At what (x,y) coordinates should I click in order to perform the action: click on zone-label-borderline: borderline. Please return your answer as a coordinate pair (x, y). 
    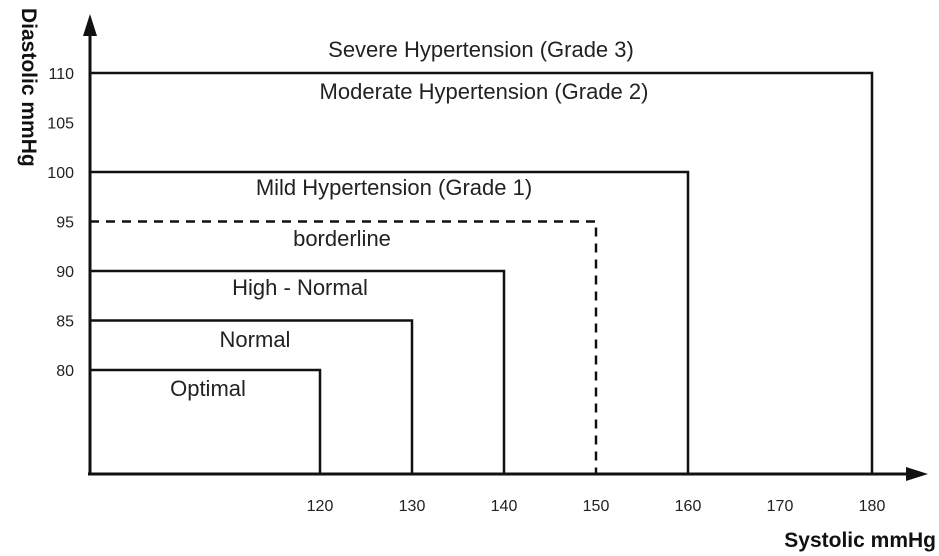
    Looking at the image, I should click on (342, 238).